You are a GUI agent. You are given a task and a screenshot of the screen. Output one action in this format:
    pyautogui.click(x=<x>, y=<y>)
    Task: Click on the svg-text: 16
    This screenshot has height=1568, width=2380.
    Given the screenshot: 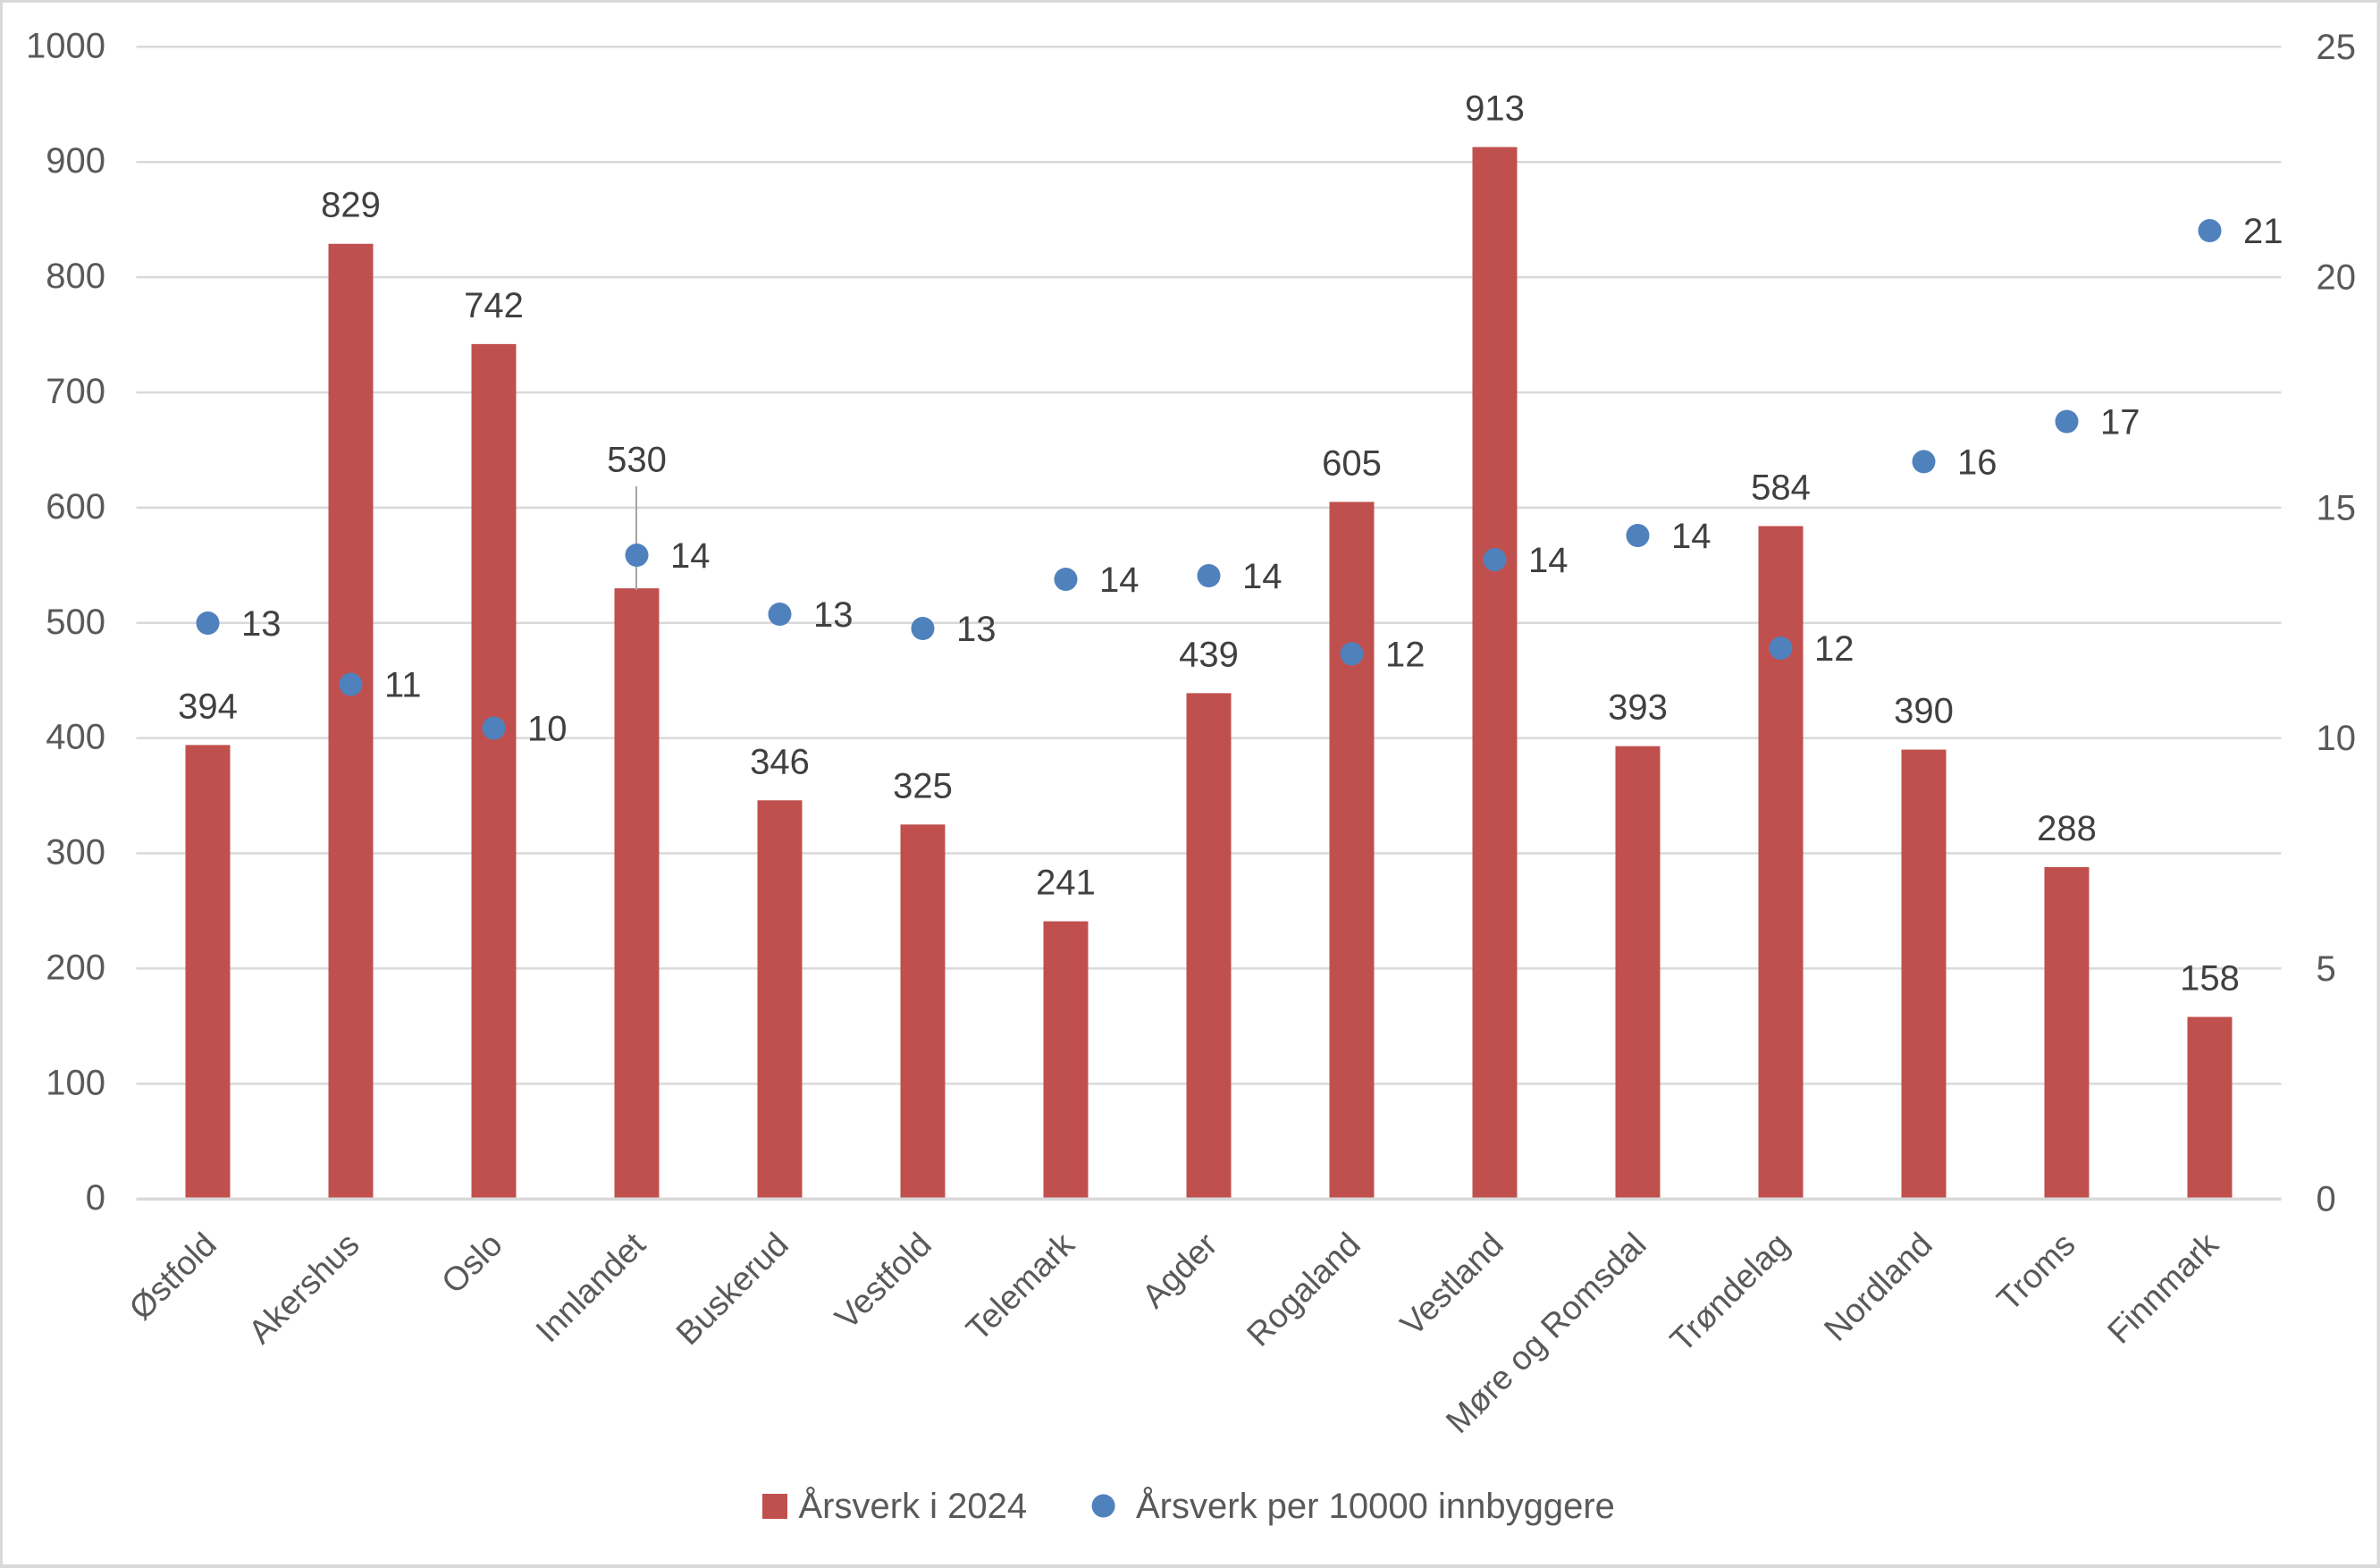 What is the action you would take?
    pyautogui.click(x=1977, y=462)
    